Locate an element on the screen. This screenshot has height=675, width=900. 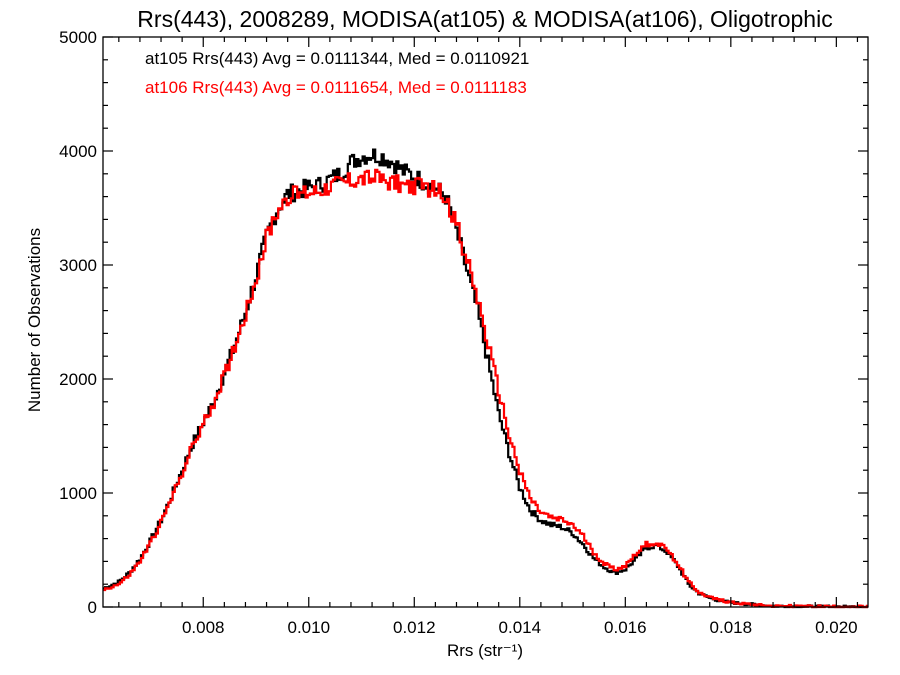
y-tick-label: 4000 is located at coordinates (78, 151).